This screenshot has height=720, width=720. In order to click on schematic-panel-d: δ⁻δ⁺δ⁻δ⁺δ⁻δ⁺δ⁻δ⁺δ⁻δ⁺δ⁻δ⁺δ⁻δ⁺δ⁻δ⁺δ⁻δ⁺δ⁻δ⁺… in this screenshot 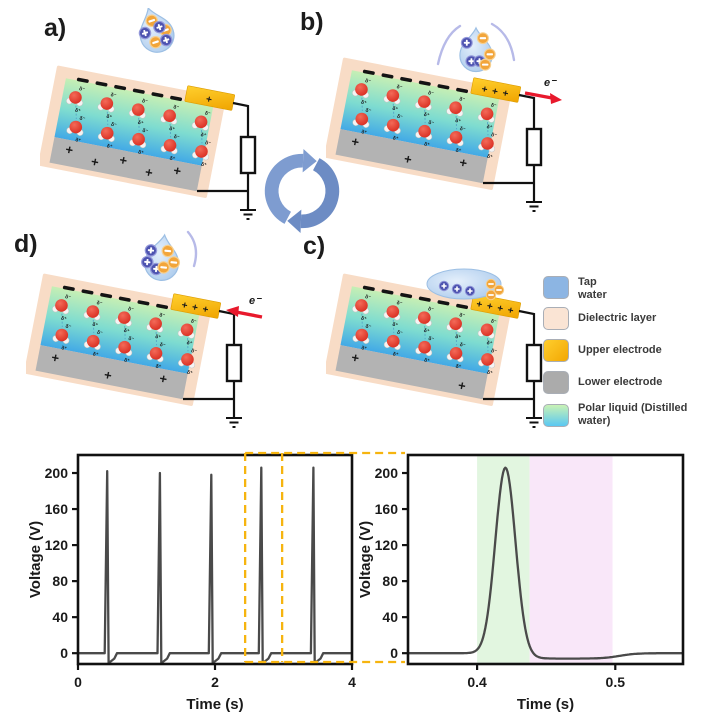, I will do `click(144, 329)`.